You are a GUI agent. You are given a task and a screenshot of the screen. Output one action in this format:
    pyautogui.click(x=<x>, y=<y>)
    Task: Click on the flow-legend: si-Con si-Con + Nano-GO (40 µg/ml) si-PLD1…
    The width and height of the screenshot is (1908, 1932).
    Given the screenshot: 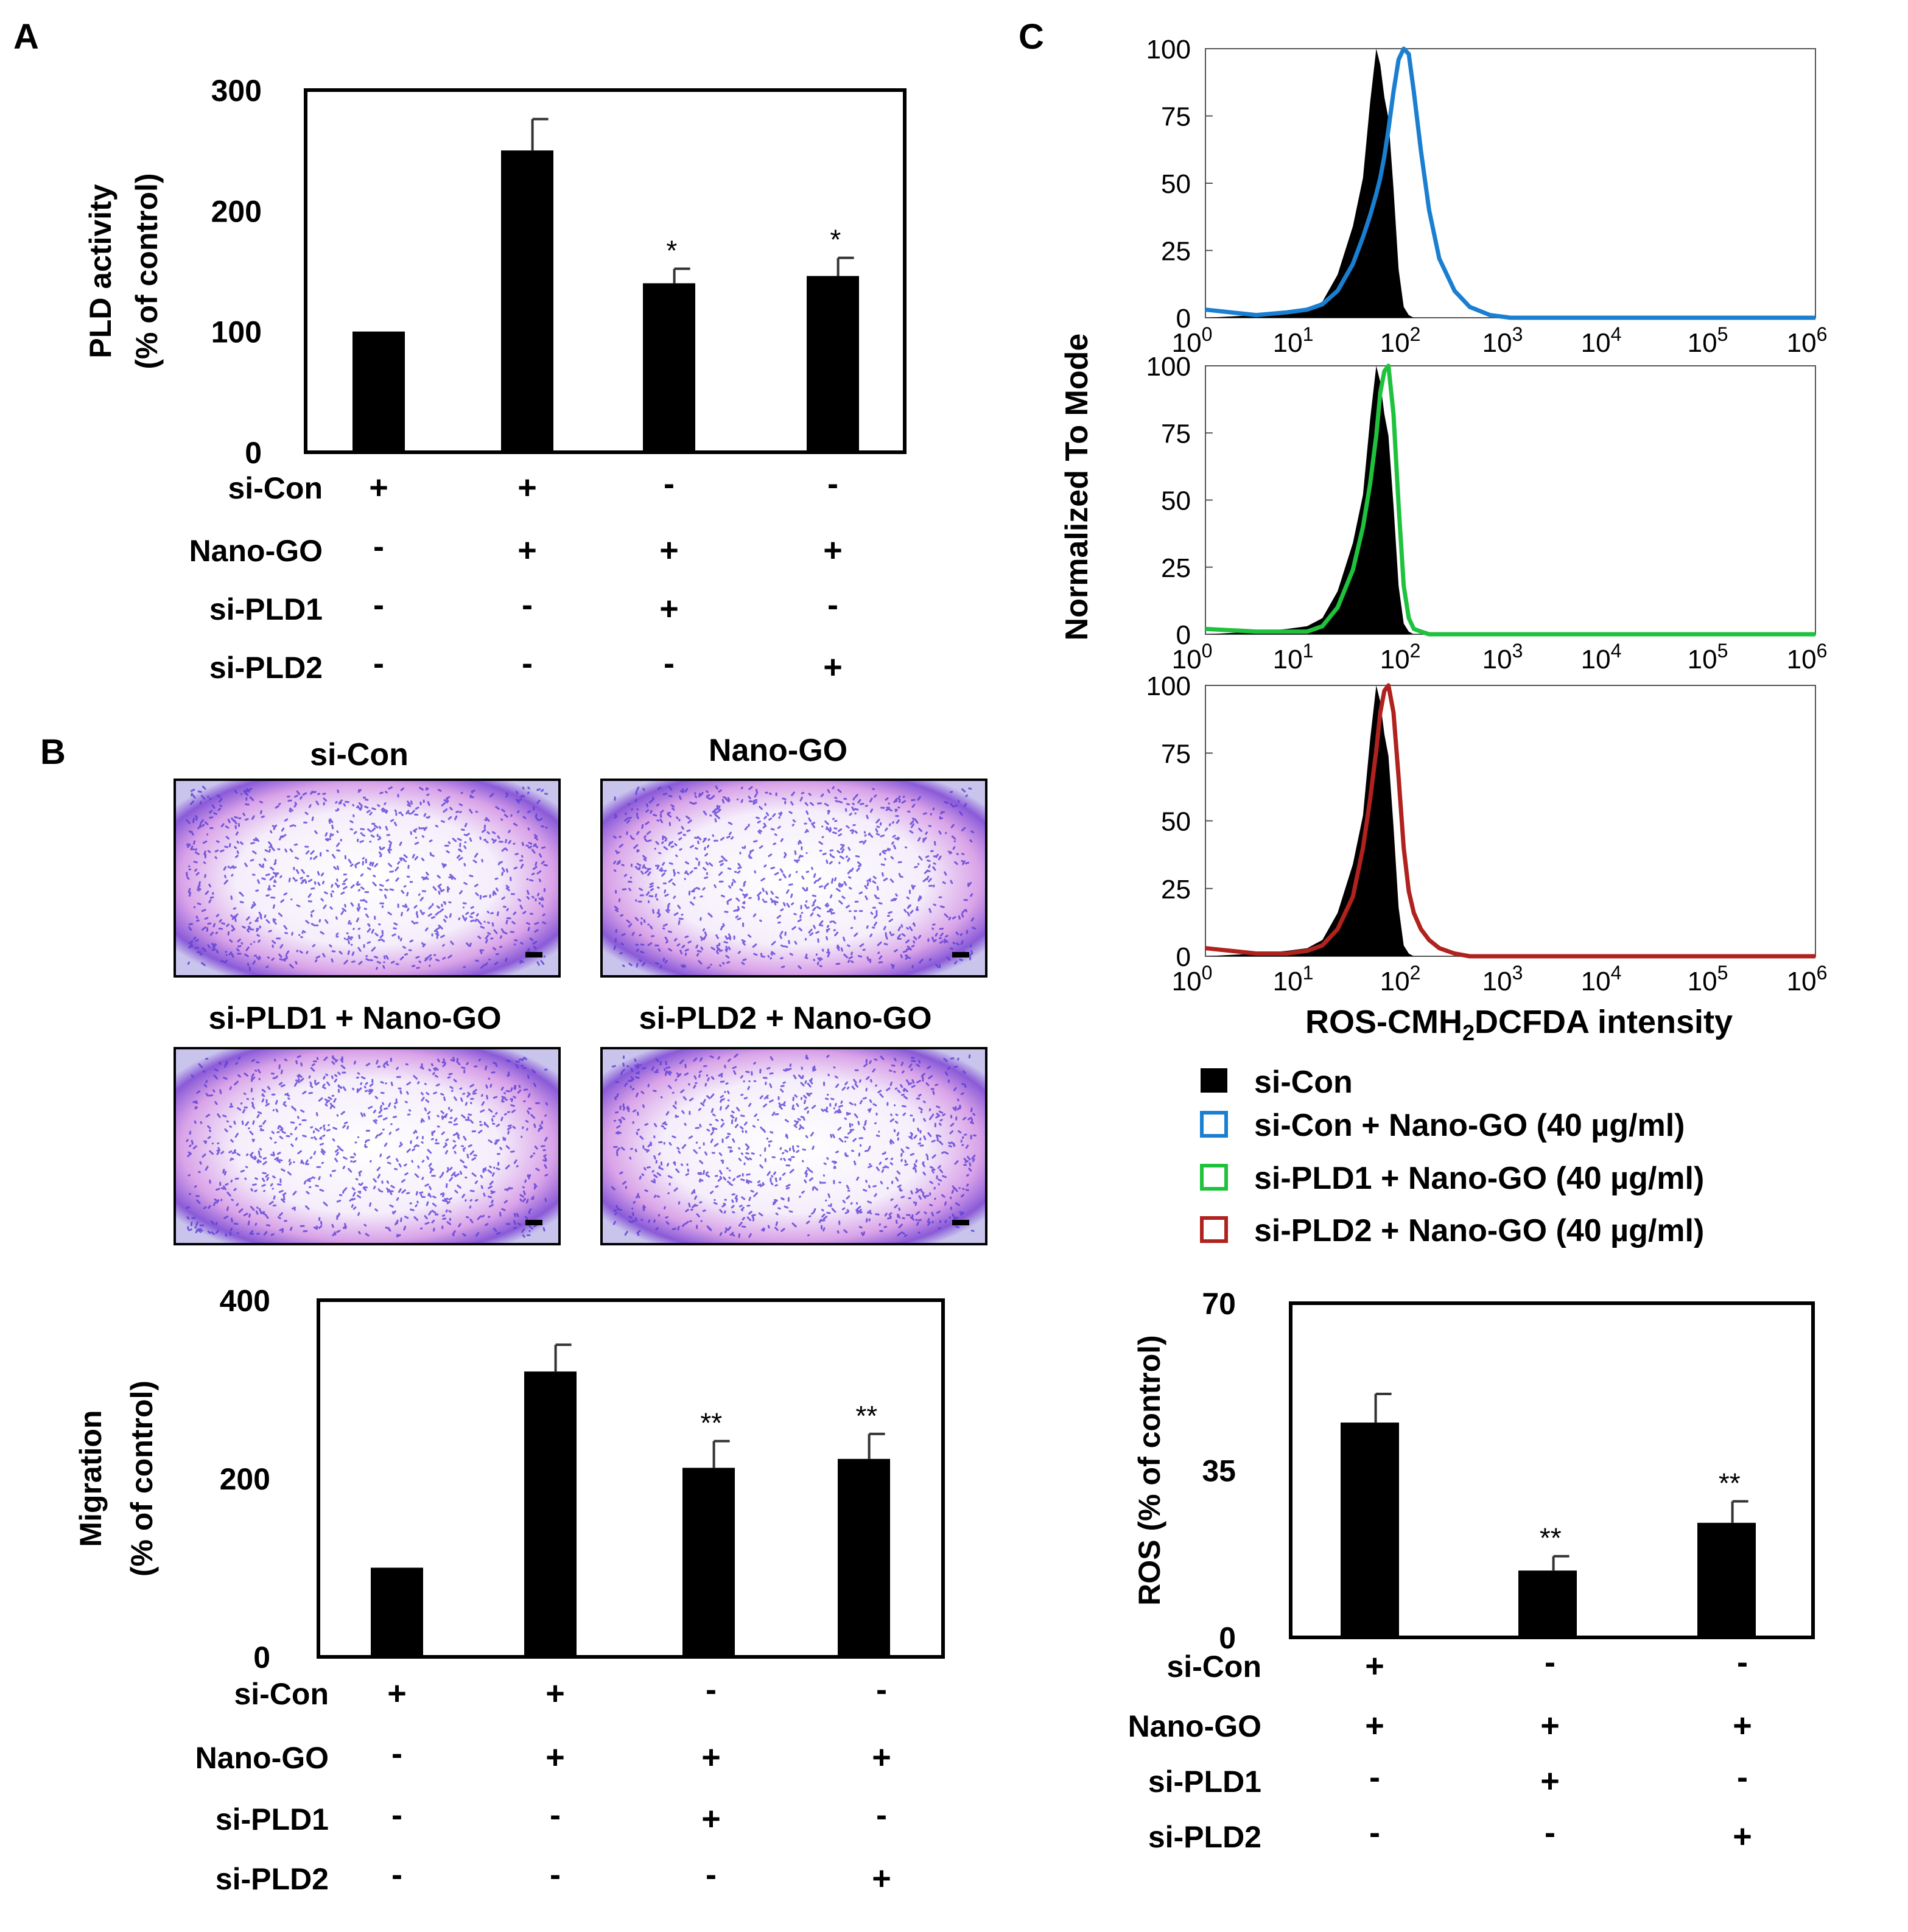 What is the action you would take?
    pyautogui.click(x=1452, y=1156)
    